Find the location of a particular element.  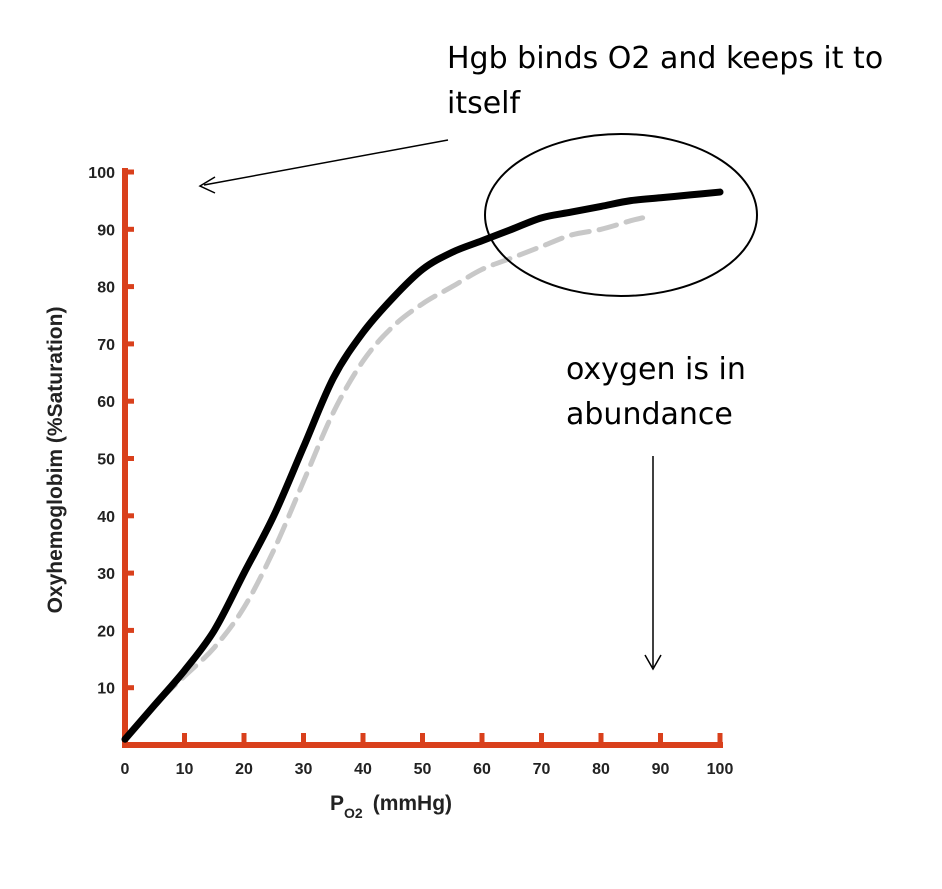

annotation-right-line-1: oxygen is in is located at coordinates (656, 369).